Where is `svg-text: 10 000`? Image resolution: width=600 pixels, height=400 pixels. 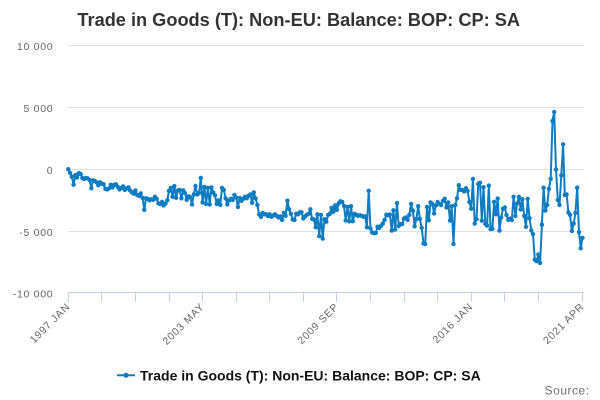
svg-text: 10 000 is located at coordinates (35, 47).